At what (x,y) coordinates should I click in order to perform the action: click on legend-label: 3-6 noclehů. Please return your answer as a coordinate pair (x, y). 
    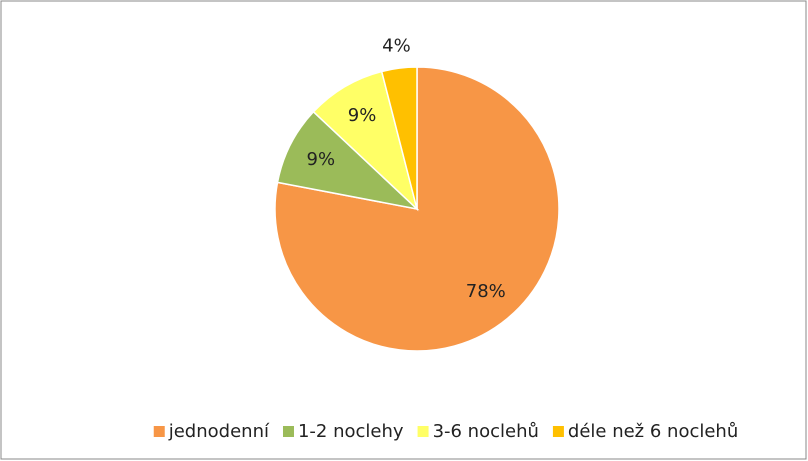
    Looking at the image, I should click on (486, 431).